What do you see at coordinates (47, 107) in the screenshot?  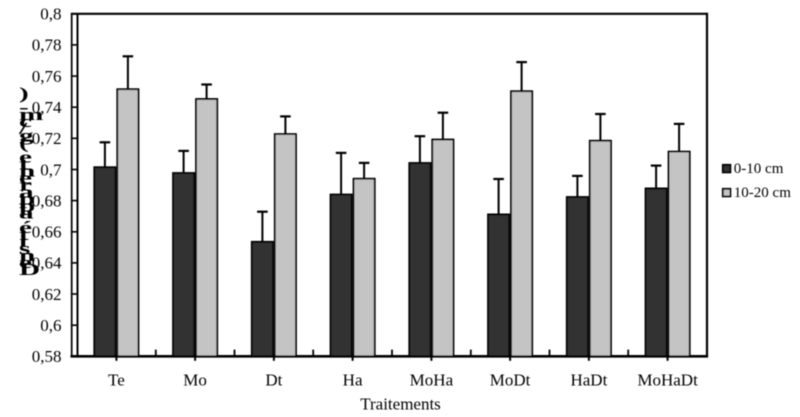 I see `svg-text: 0,74` at bounding box center [47, 107].